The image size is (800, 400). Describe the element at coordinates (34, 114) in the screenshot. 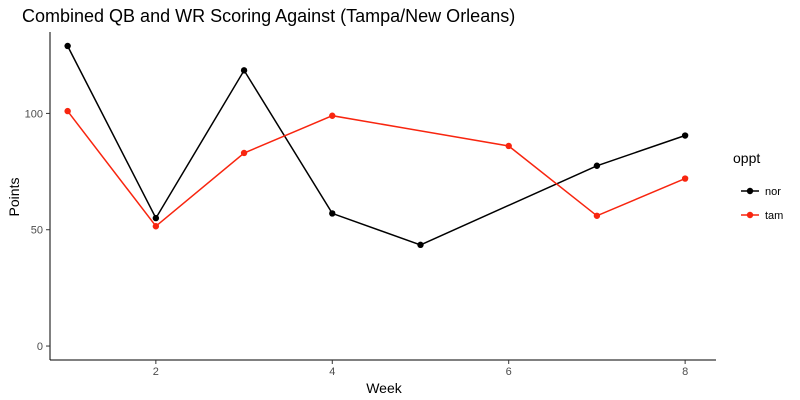

I see `y-tick-label: 100` at that location.